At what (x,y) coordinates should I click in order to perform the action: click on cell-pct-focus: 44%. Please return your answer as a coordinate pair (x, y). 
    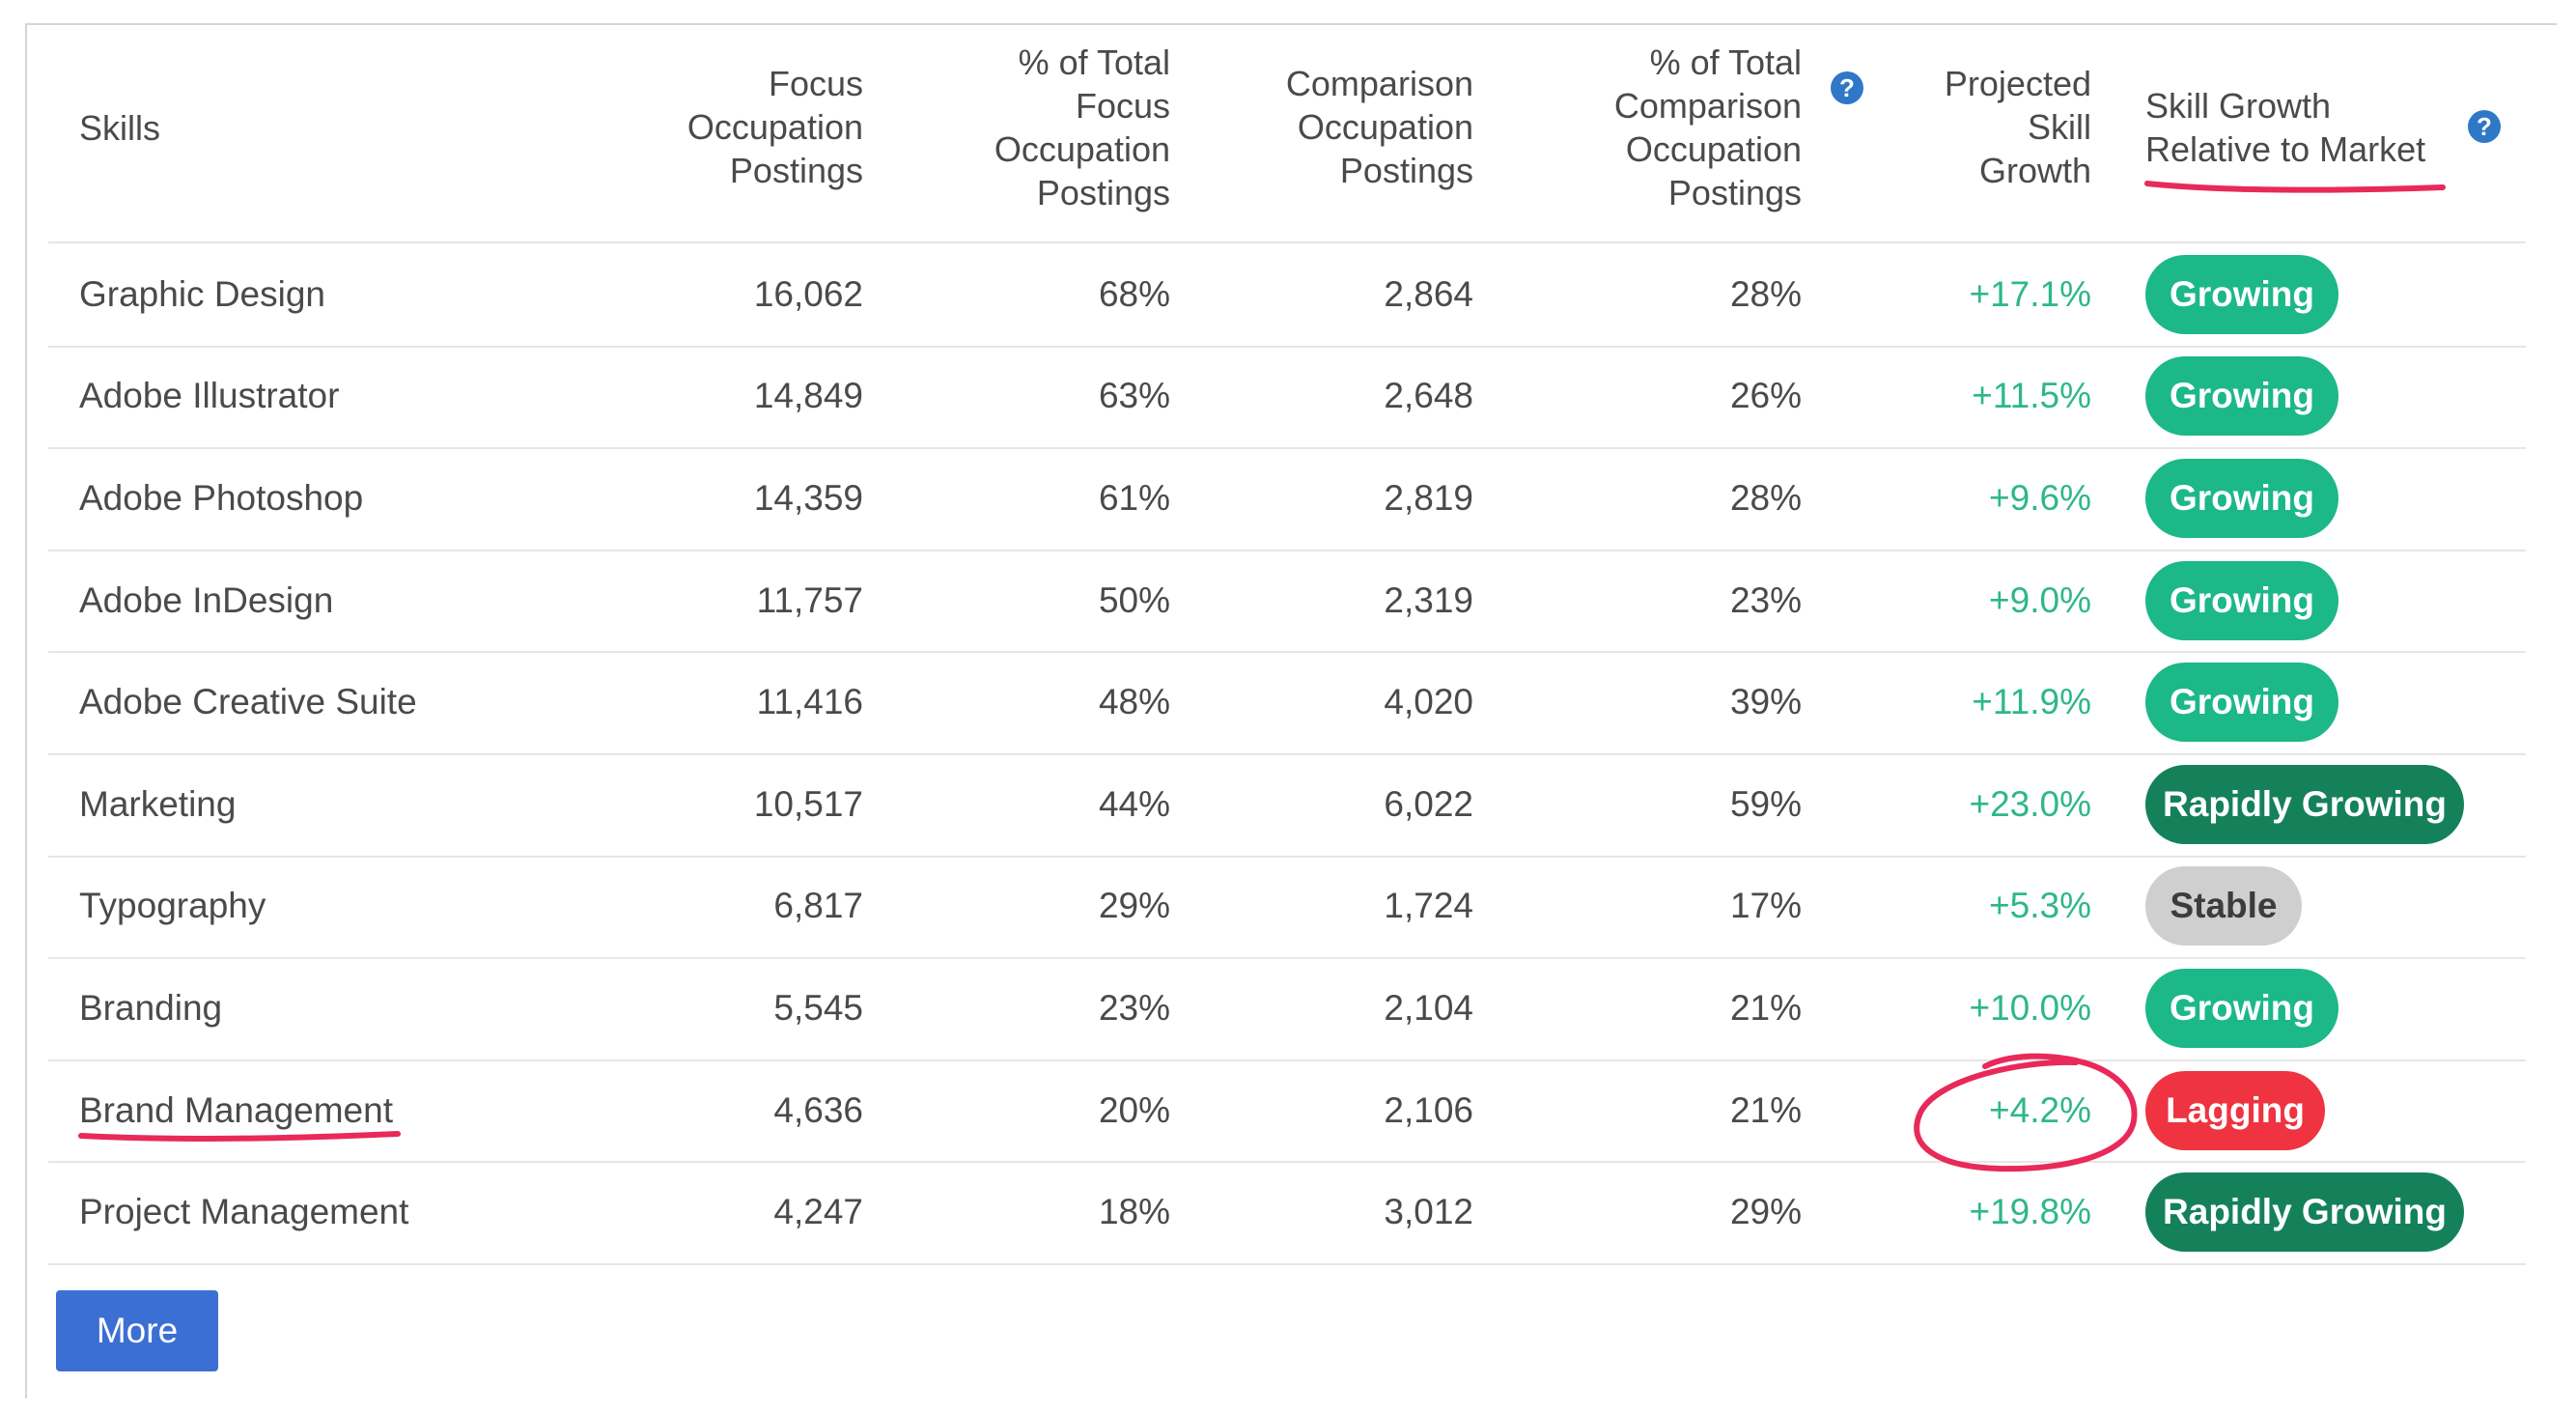
    Looking at the image, I should click on (1134, 803).